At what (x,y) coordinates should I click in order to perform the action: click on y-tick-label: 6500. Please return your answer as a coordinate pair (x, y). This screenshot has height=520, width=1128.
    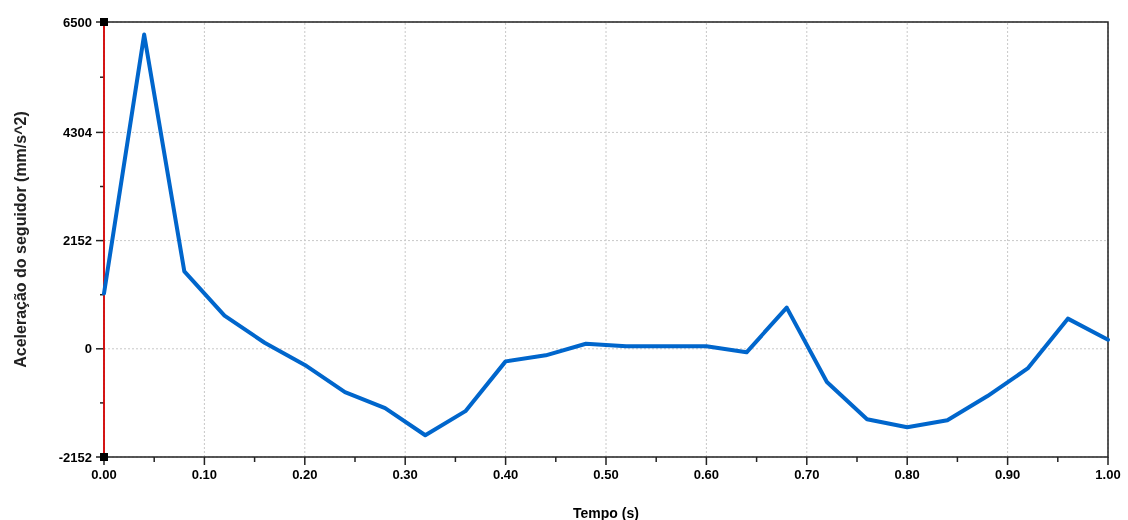
    Looking at the image, I should click on (77, 22).